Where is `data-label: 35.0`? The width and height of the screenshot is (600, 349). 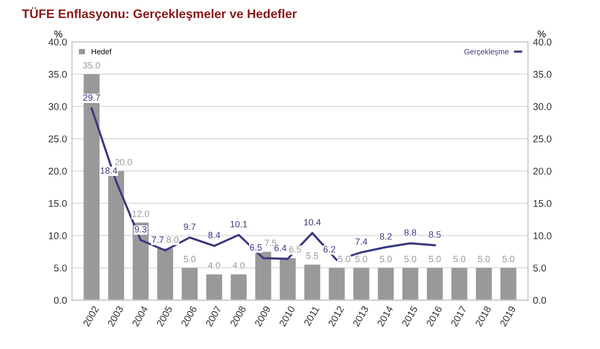 data-label: 35.0 is located at coordinates (91, 65).